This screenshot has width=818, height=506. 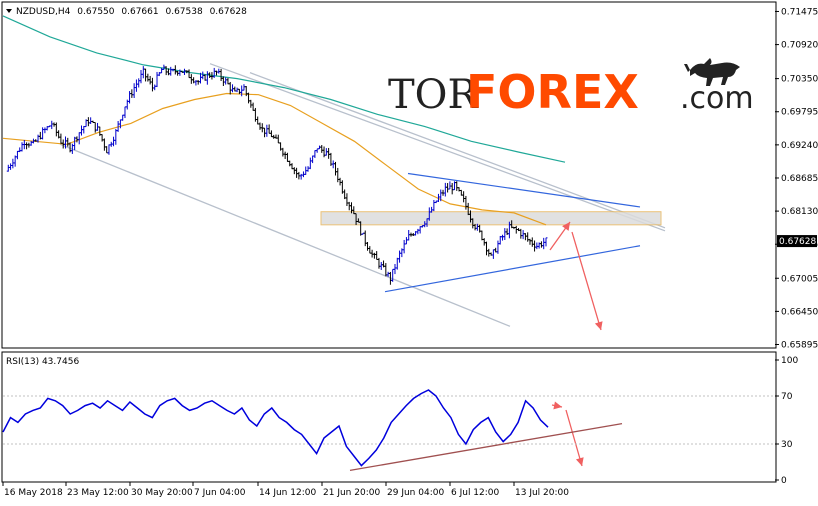 I want to click on price-tick-label: 0.69795, so click(x=799, y=113).